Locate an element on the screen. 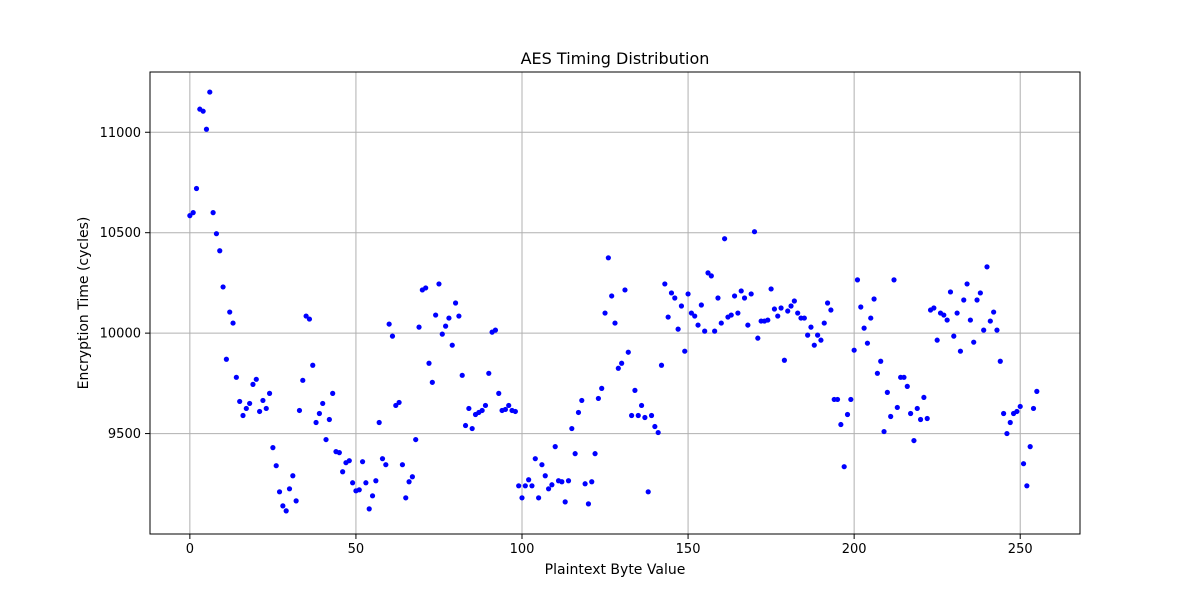 The width and height of the screenshot is (1200, 600). y-tick-label: 10000 is located at coordinates (120, 334).